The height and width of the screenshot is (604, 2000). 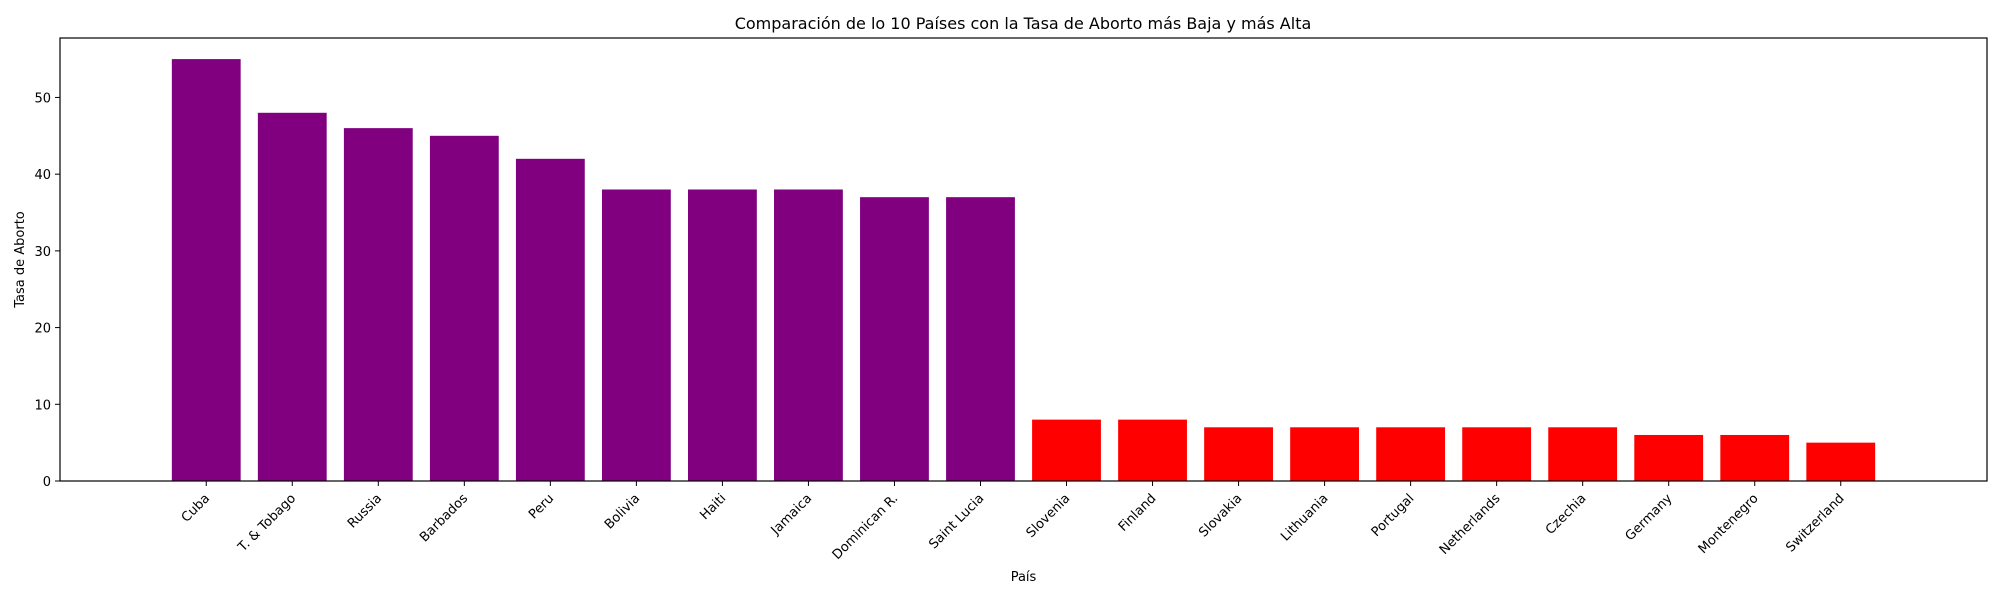 I want to click on x-tick-label: Slovenia, so click(x=1049, y=516).